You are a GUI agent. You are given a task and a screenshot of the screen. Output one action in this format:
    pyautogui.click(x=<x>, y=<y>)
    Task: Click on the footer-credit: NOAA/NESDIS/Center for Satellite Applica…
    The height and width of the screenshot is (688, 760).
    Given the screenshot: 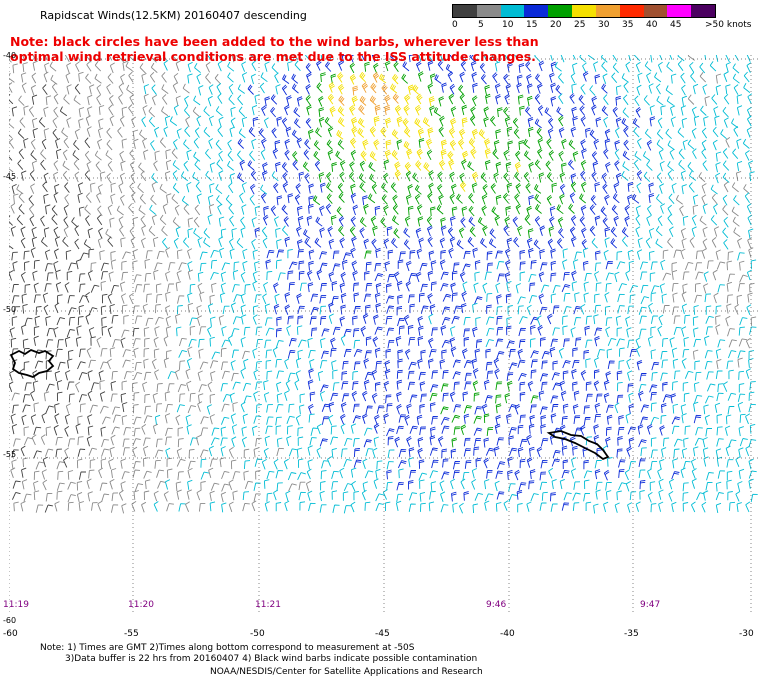 What is the action you would take?
    pyautogui.click(x=346, y=672)
    